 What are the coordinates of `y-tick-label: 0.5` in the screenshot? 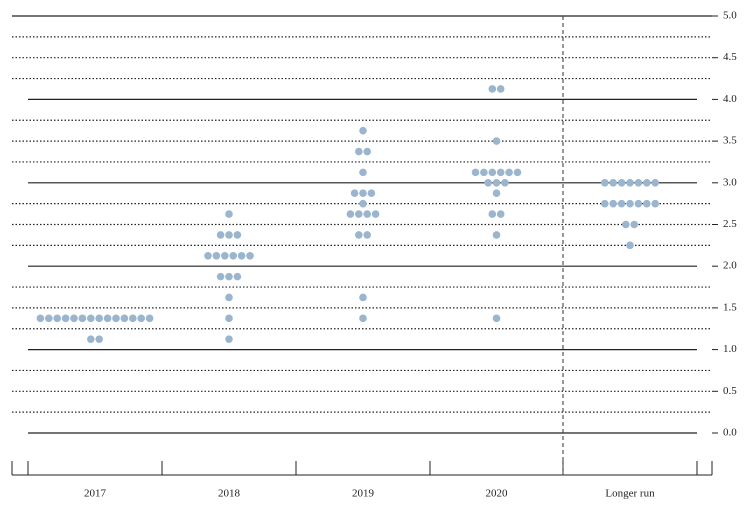 It's located at (730, 391).